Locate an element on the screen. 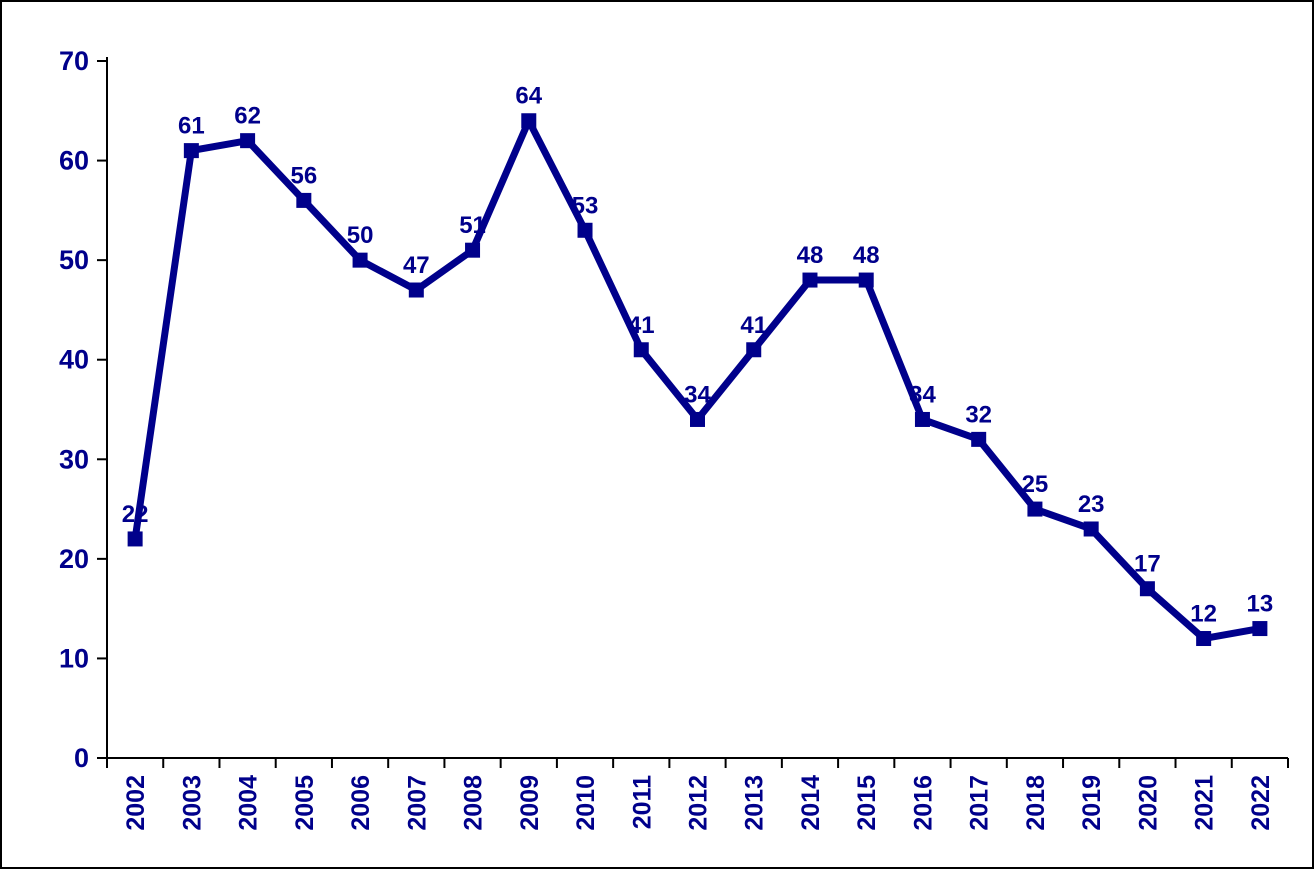 This screenshot has width=1314, height=869. y-axis-tick-label: 40 is located at coordinates (74, 360).